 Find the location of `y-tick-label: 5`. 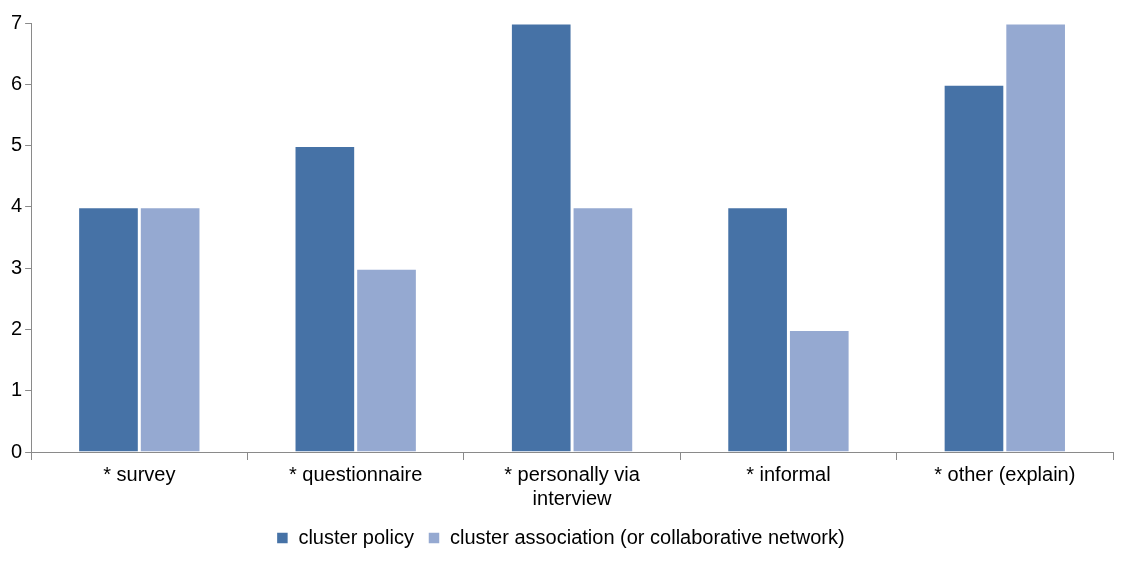

y-tick-label: 5 is located at coordinates (17, 144).